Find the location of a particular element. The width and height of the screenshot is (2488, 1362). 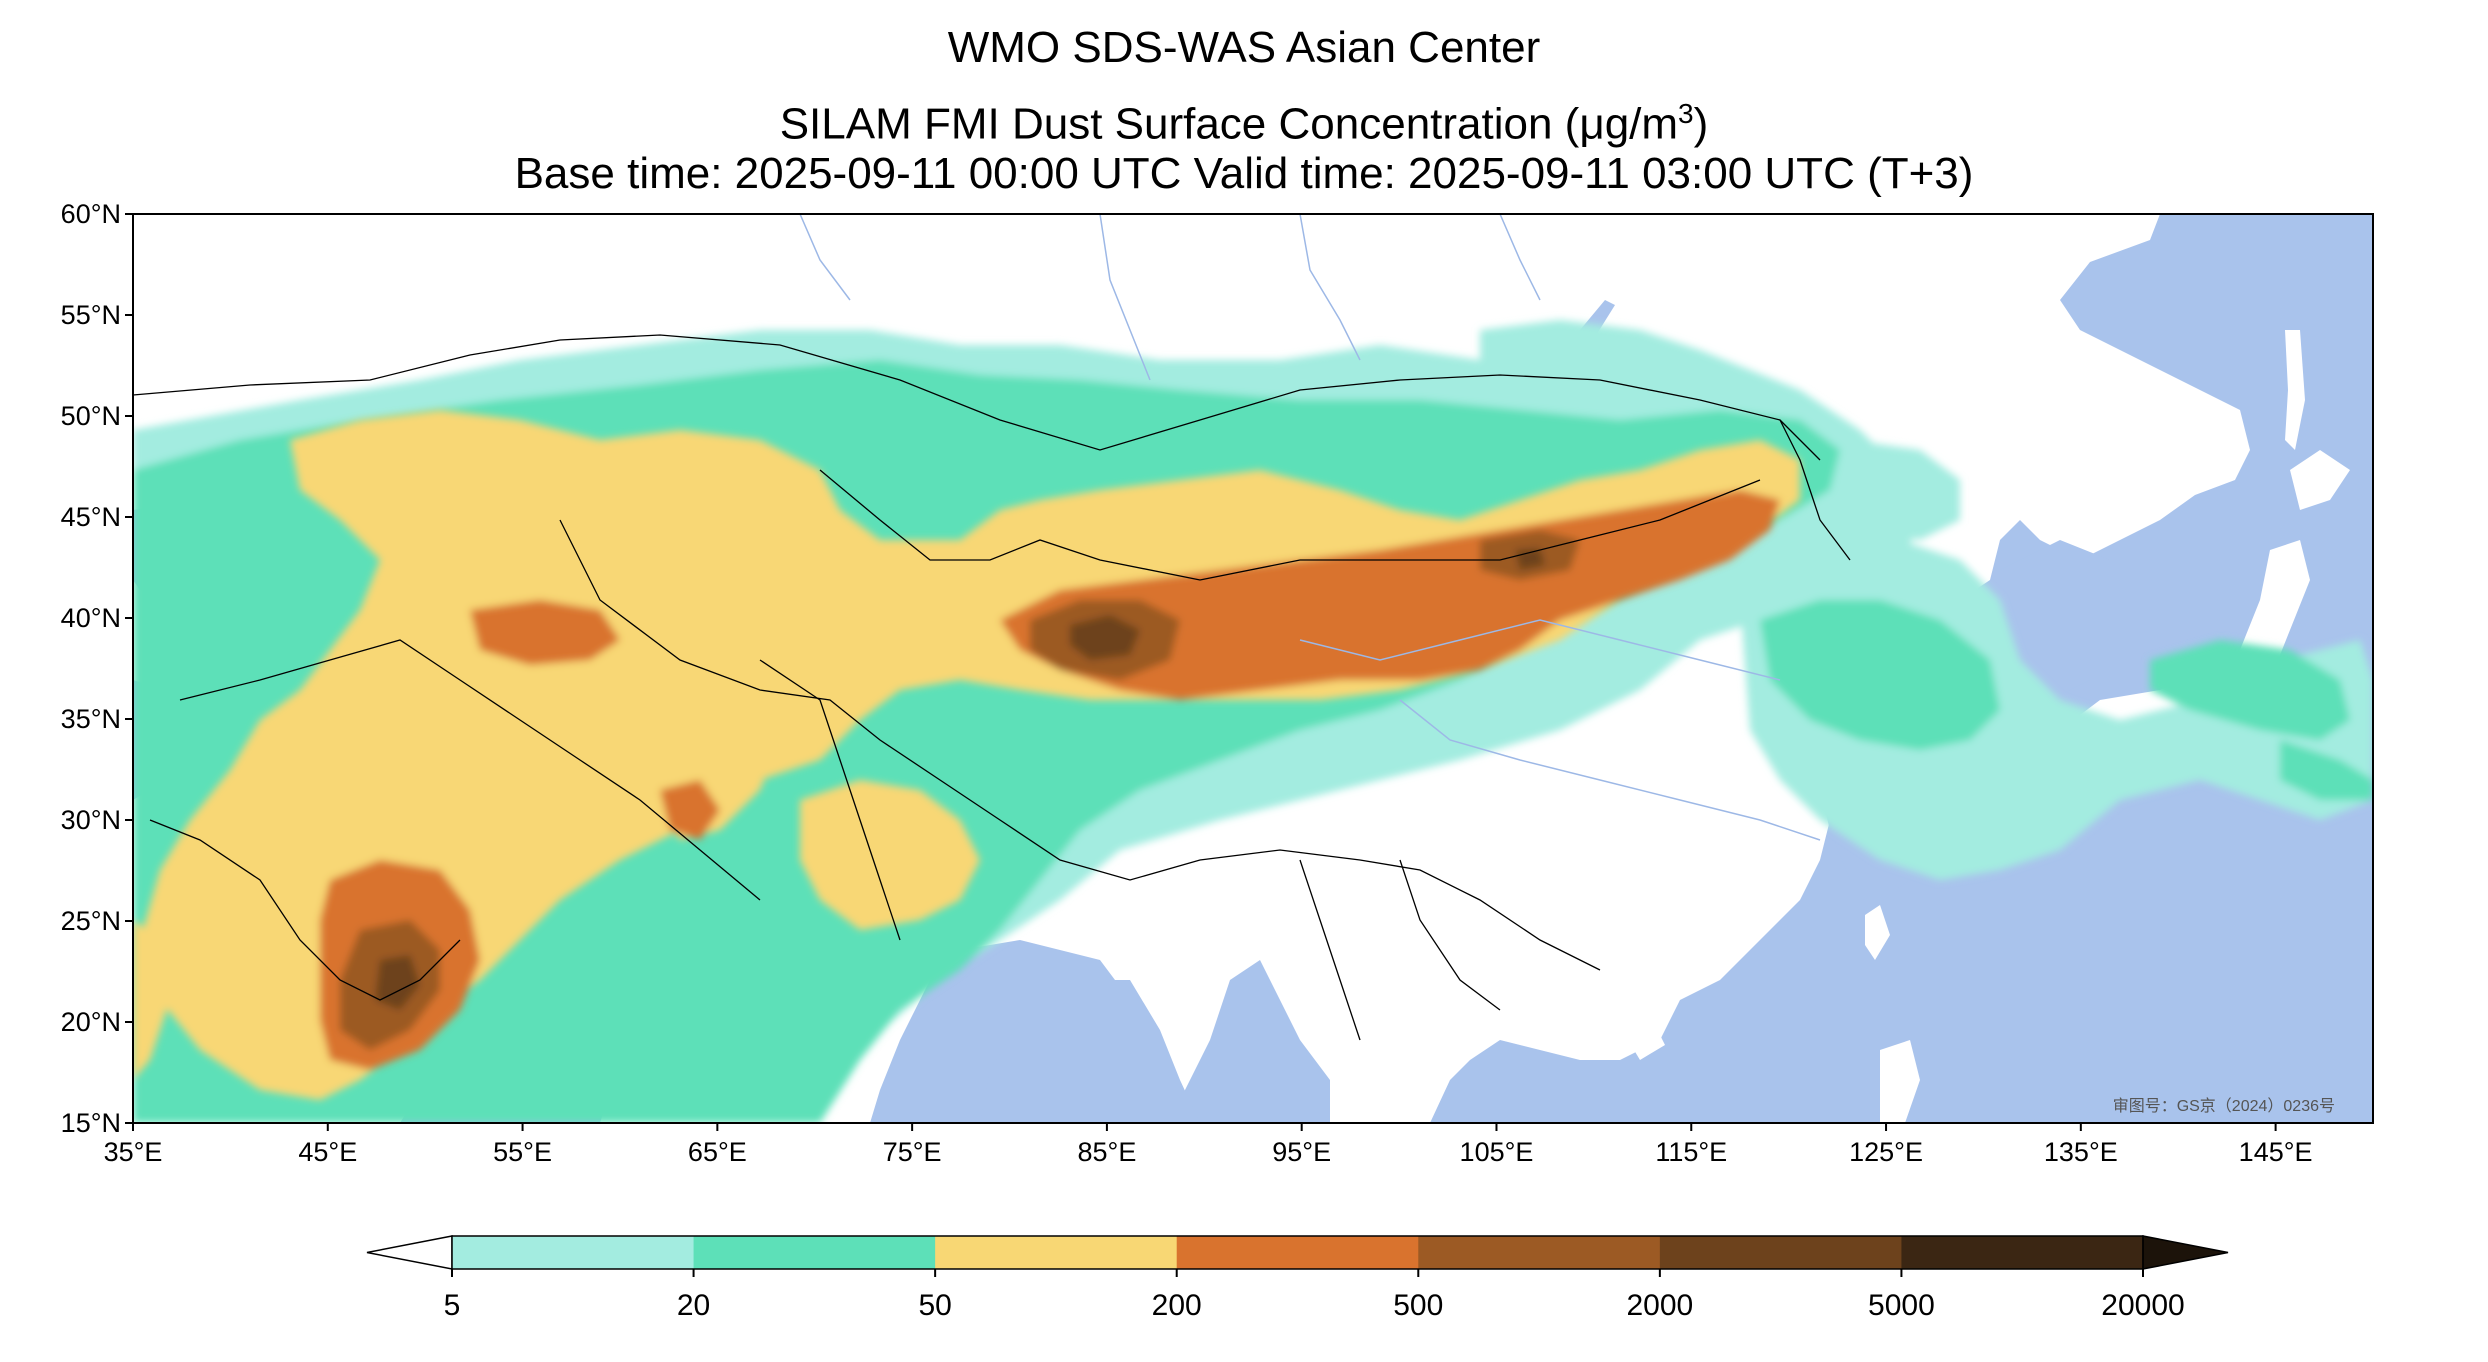

lat-tick-label: 35°N is located at coordinates (91, 719).